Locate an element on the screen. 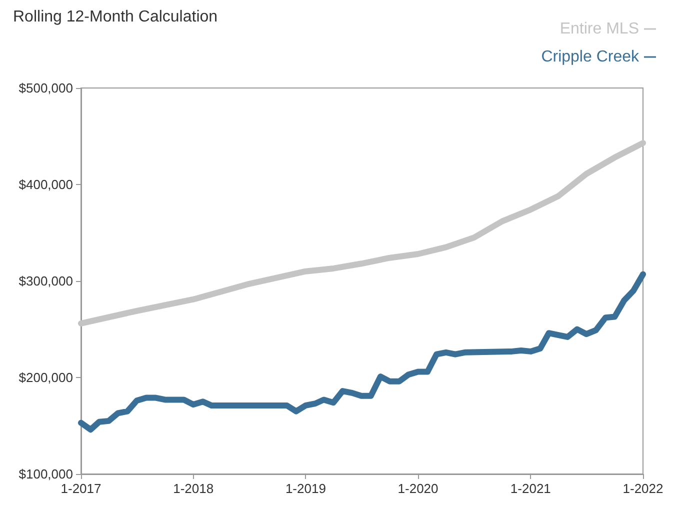 Image resolution: width=677 pixels, height=507 pixels. y-tick-label: $400,000 is located at coordinates (45, 184).